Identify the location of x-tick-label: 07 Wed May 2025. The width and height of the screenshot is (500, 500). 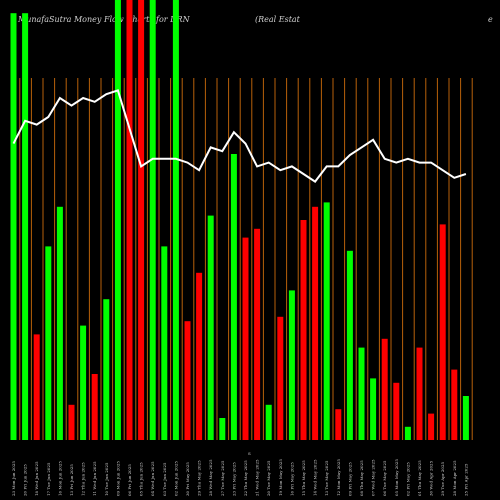
(373, 477).